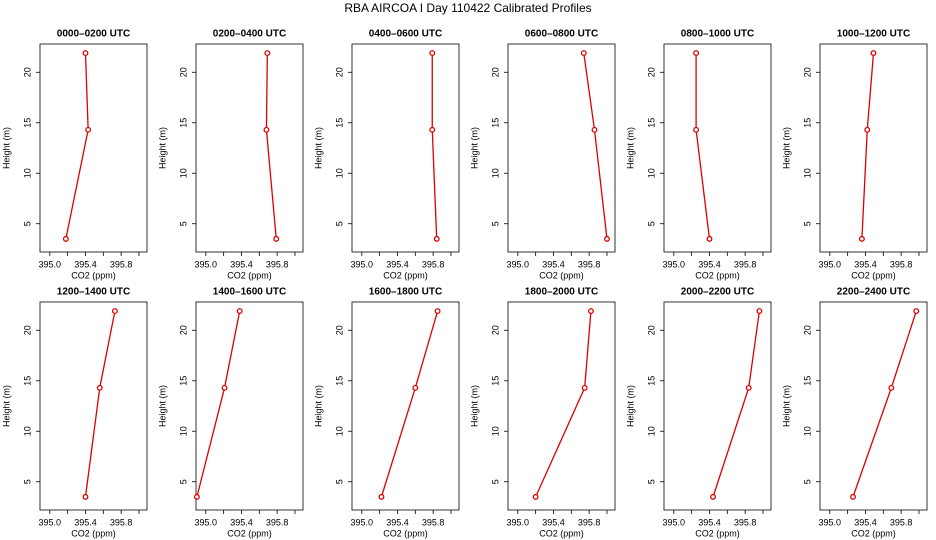 The height and width of the screenshot is (540, 936). I want to click on panel-title: 1000–1200 UTC, so click(873, 34).